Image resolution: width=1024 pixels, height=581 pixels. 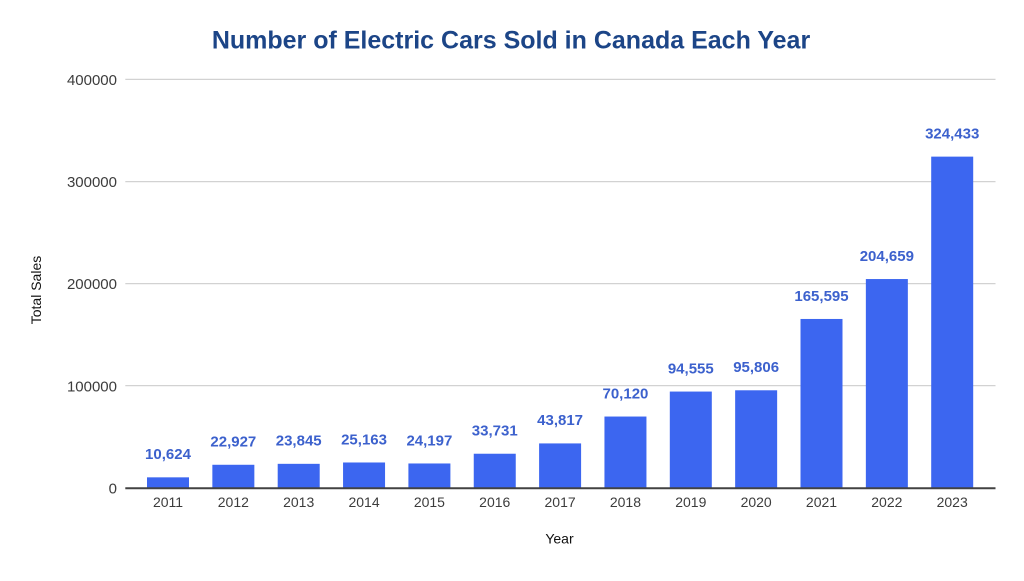 I want to click on svg-text: 100000, so click(x=92, y=386).